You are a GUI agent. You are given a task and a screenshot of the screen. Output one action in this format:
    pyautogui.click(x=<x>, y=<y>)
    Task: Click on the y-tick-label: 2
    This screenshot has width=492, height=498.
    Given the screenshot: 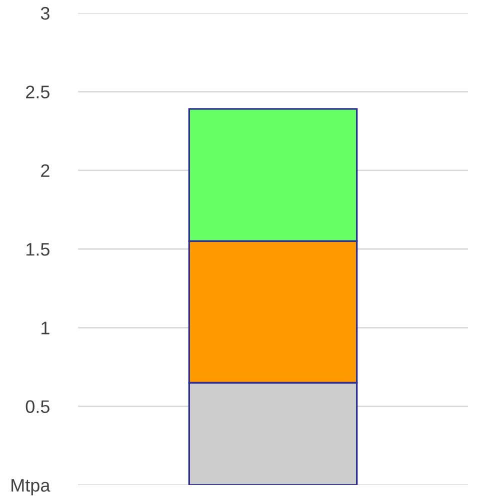 What is the action you would take?
    pyautogui.click(x=45, y=170)
    